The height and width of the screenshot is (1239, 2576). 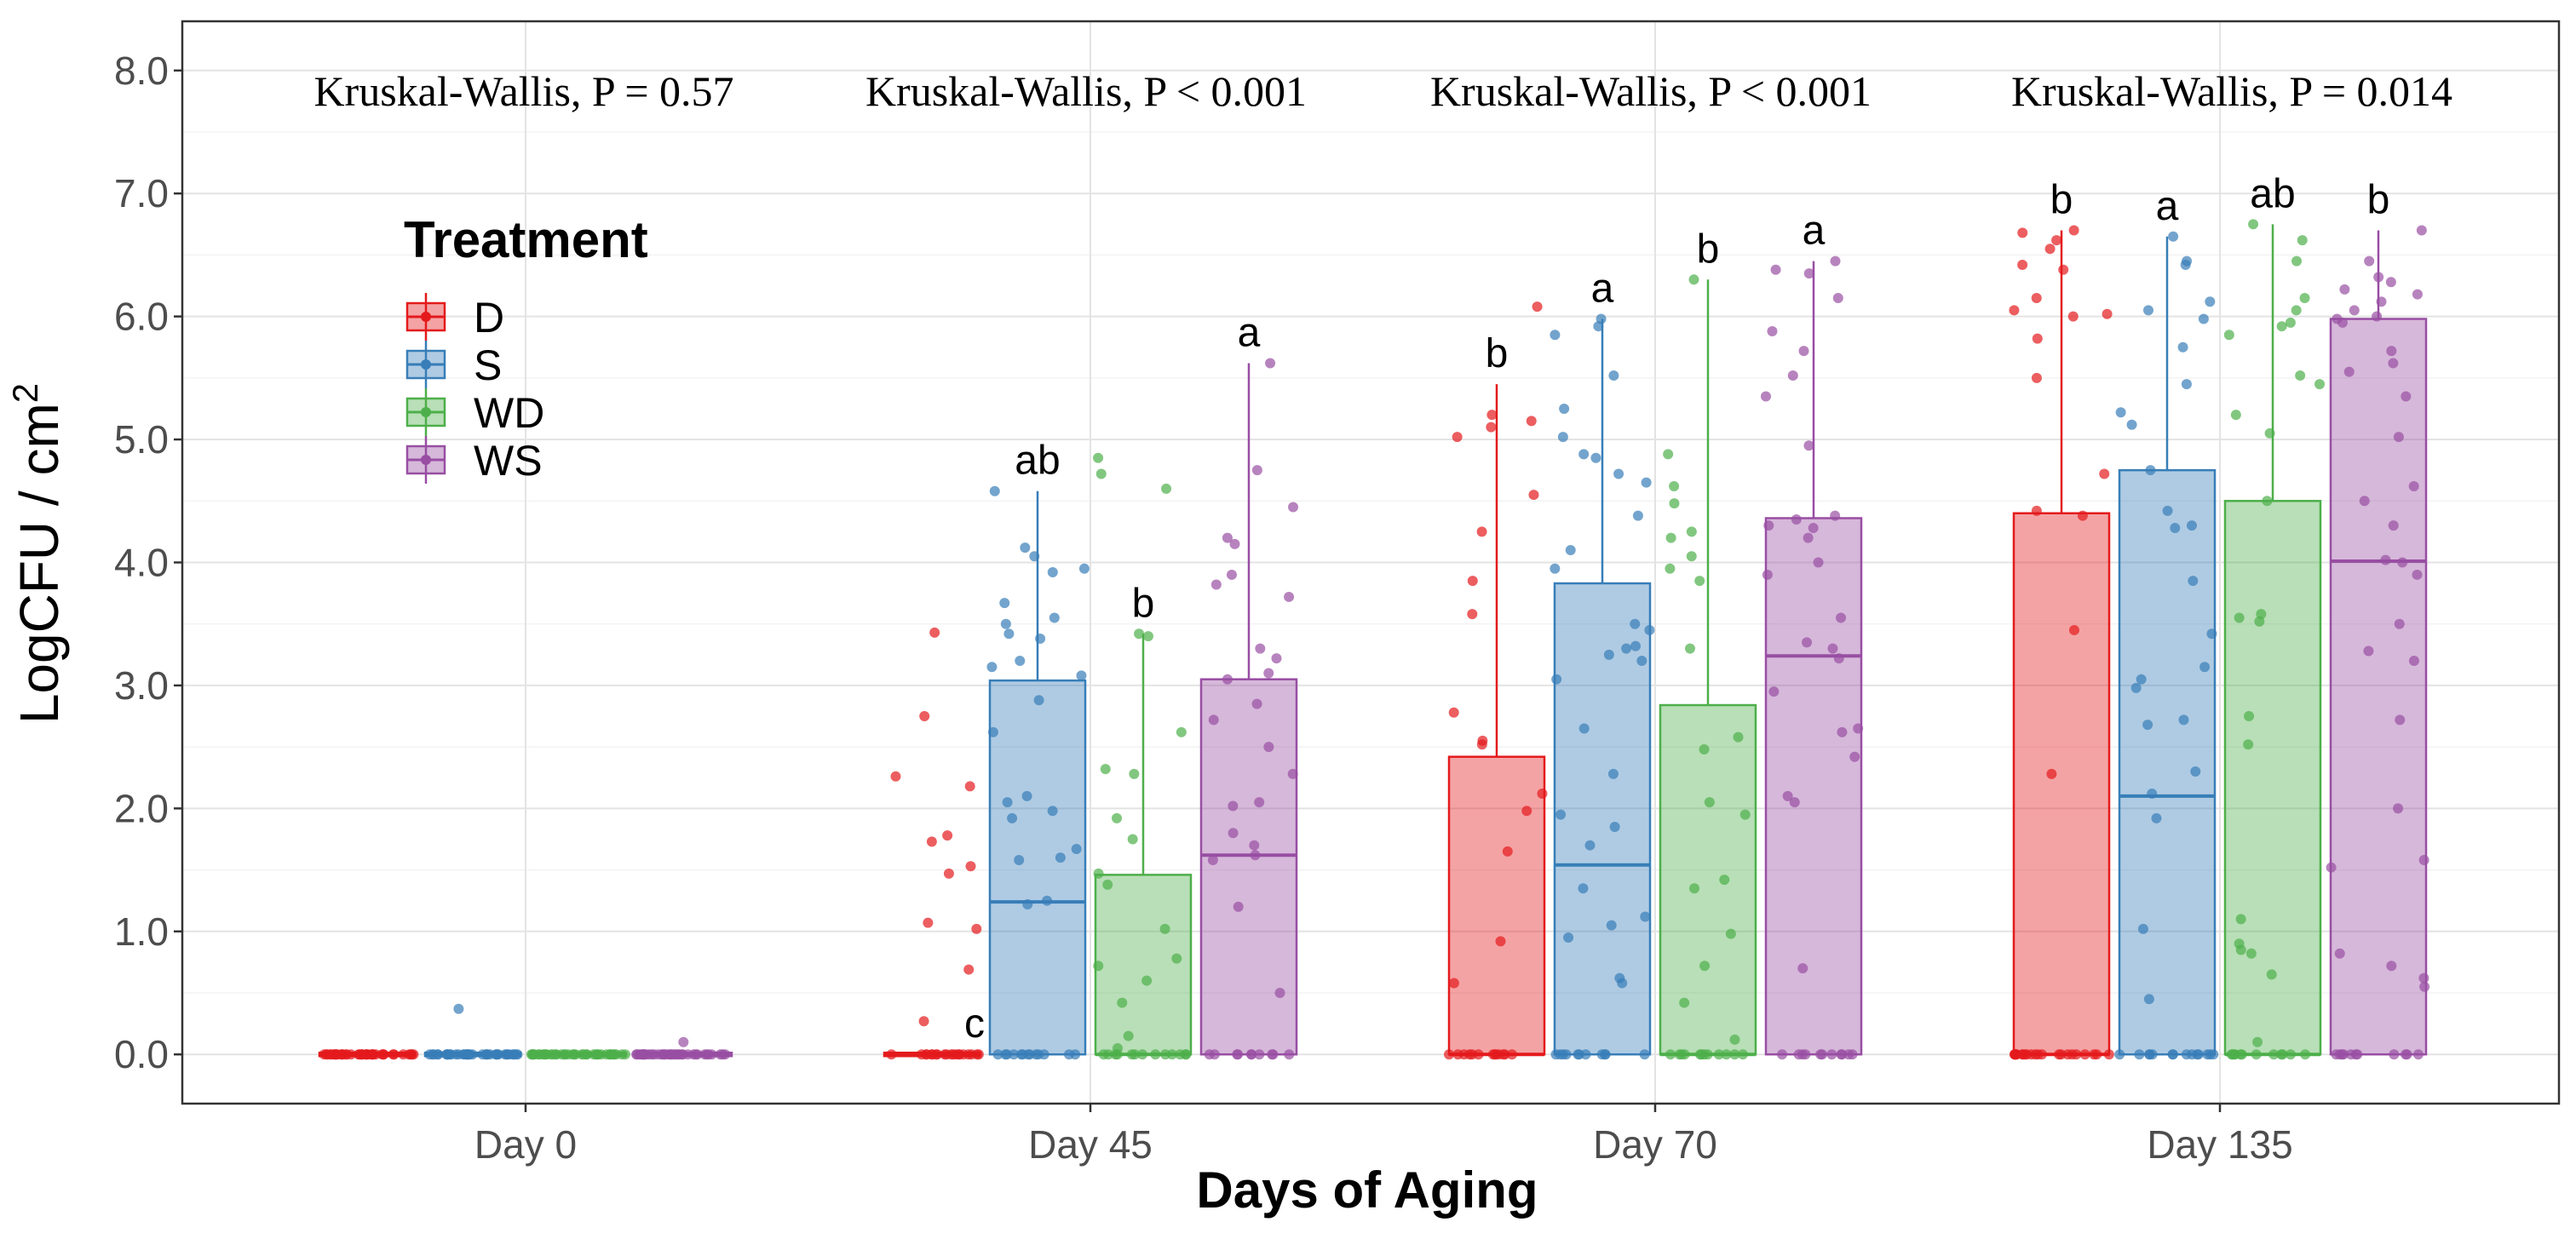 I want to click on y-tick-label: 7.0, so click(x=142, y=193).